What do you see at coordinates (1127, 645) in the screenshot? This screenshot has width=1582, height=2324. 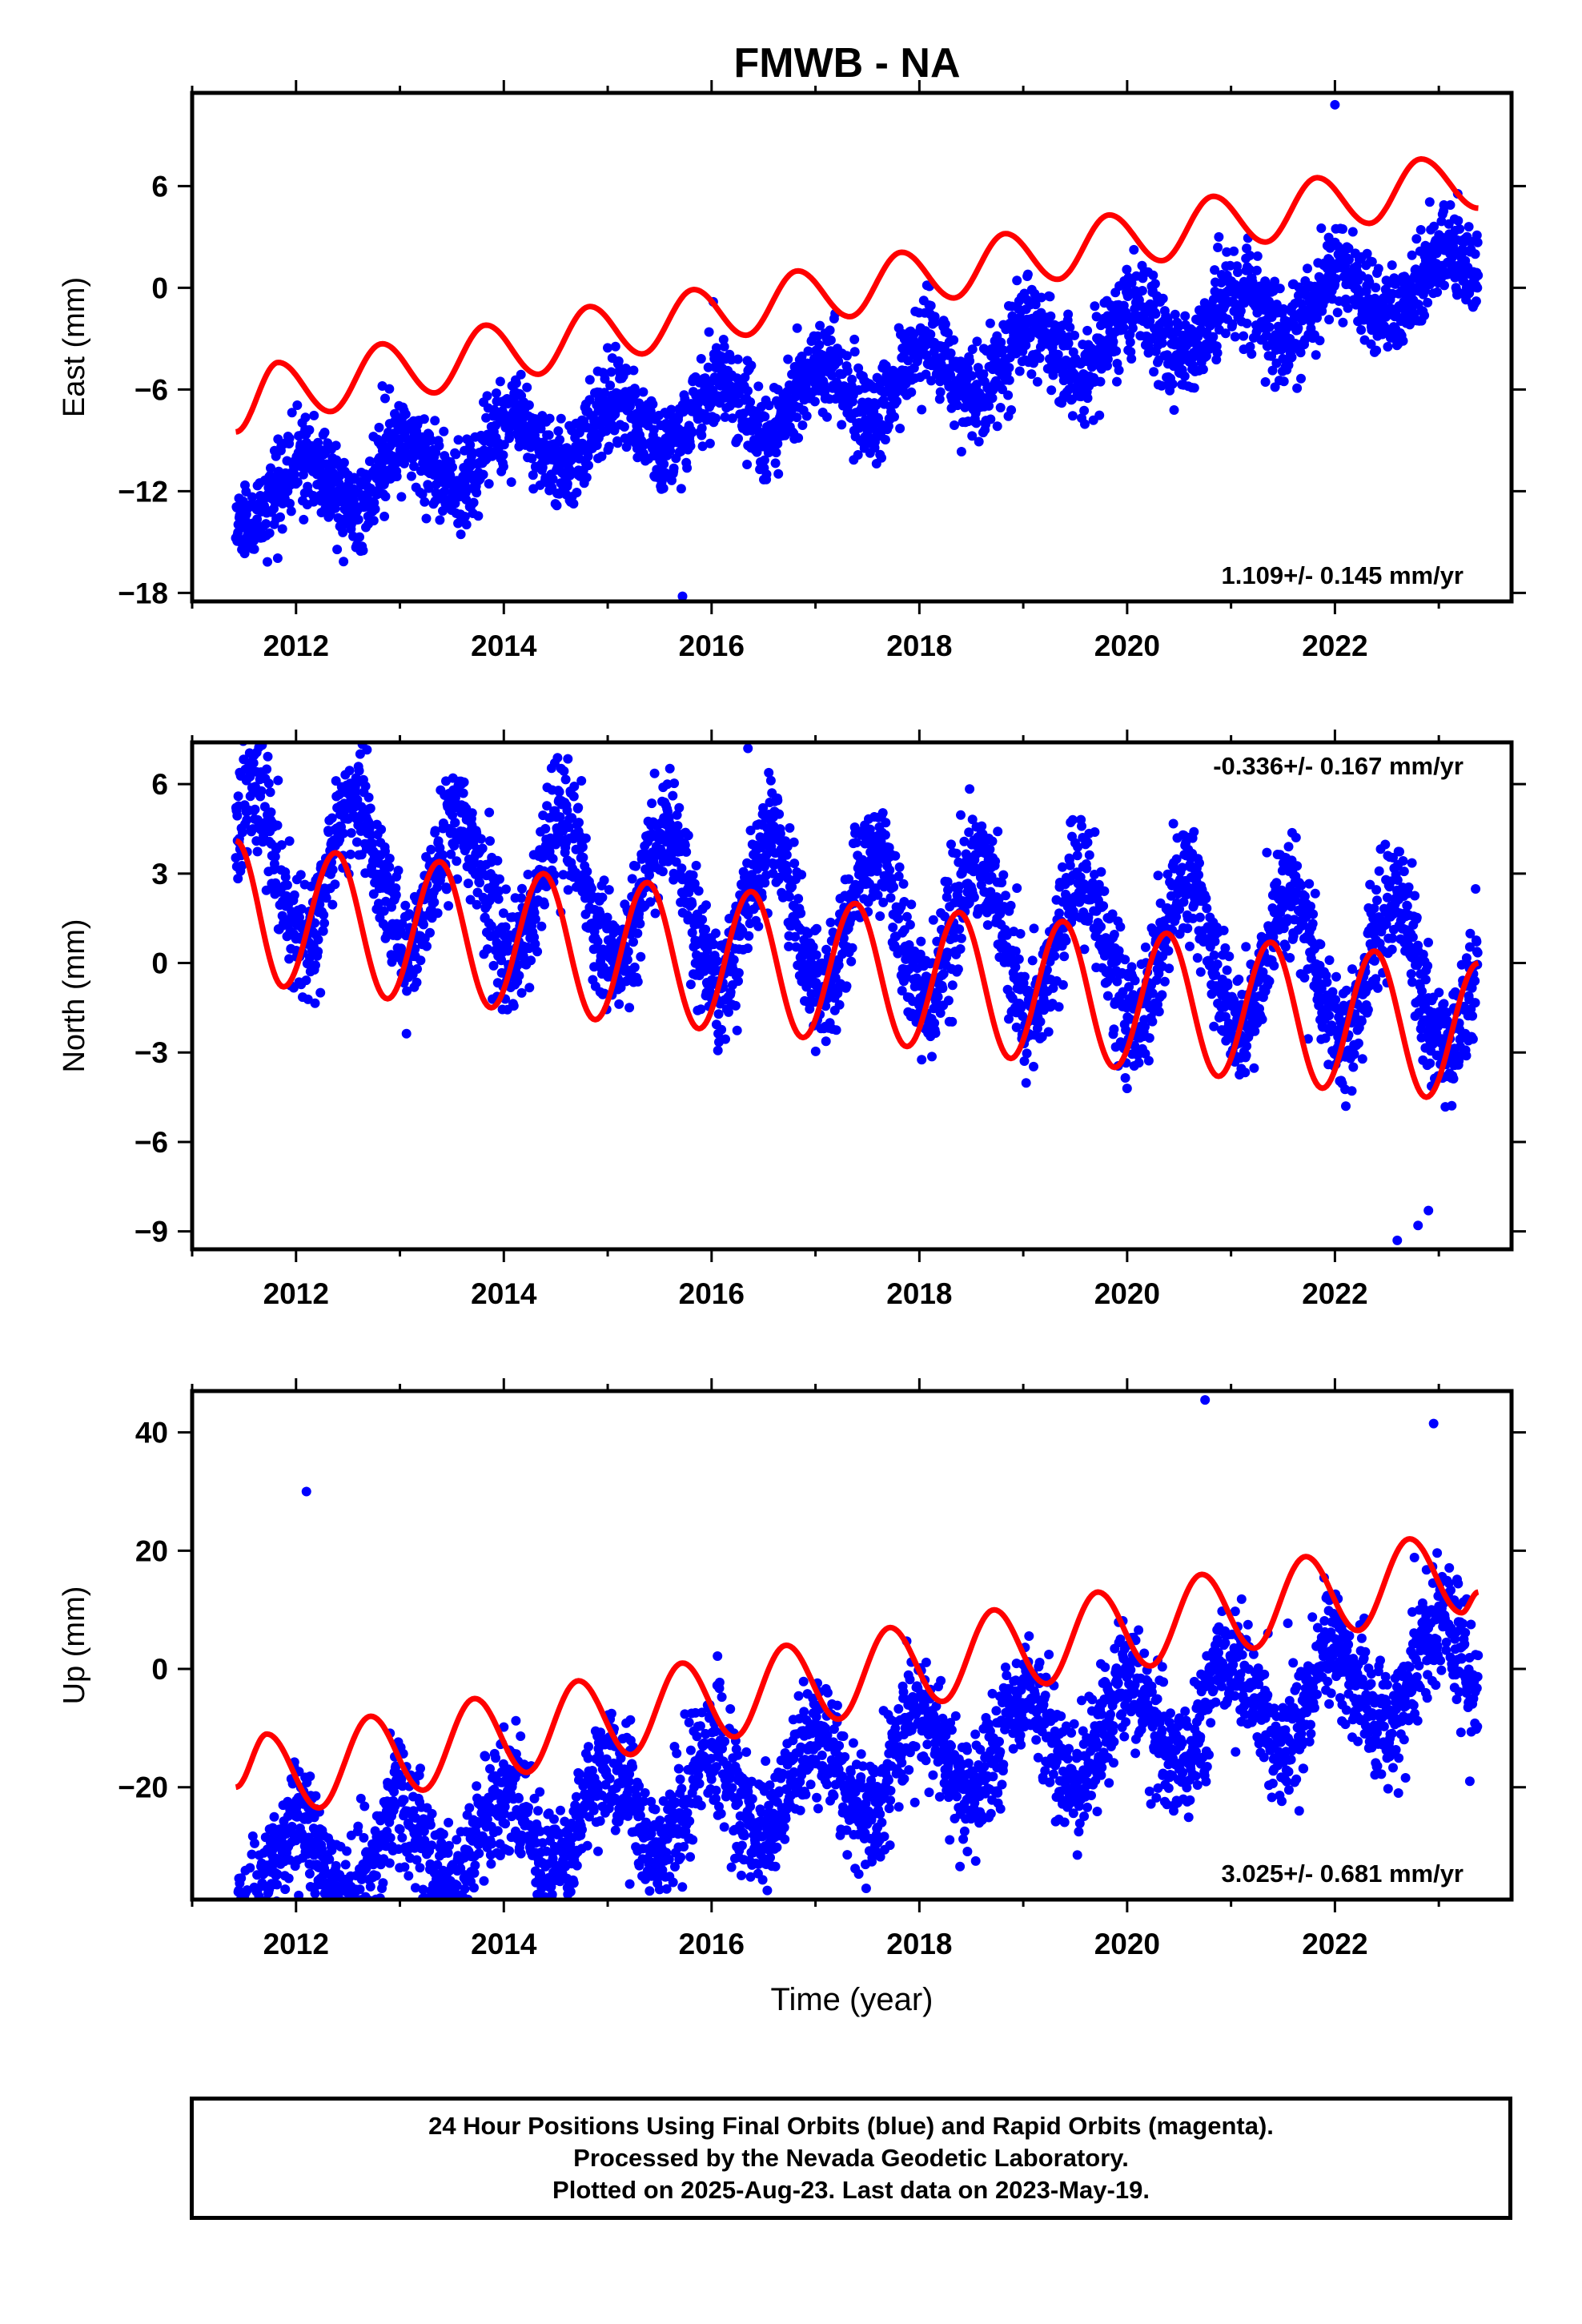 I see `x-tick-label: 2020` at bounding box center [1127, 645].